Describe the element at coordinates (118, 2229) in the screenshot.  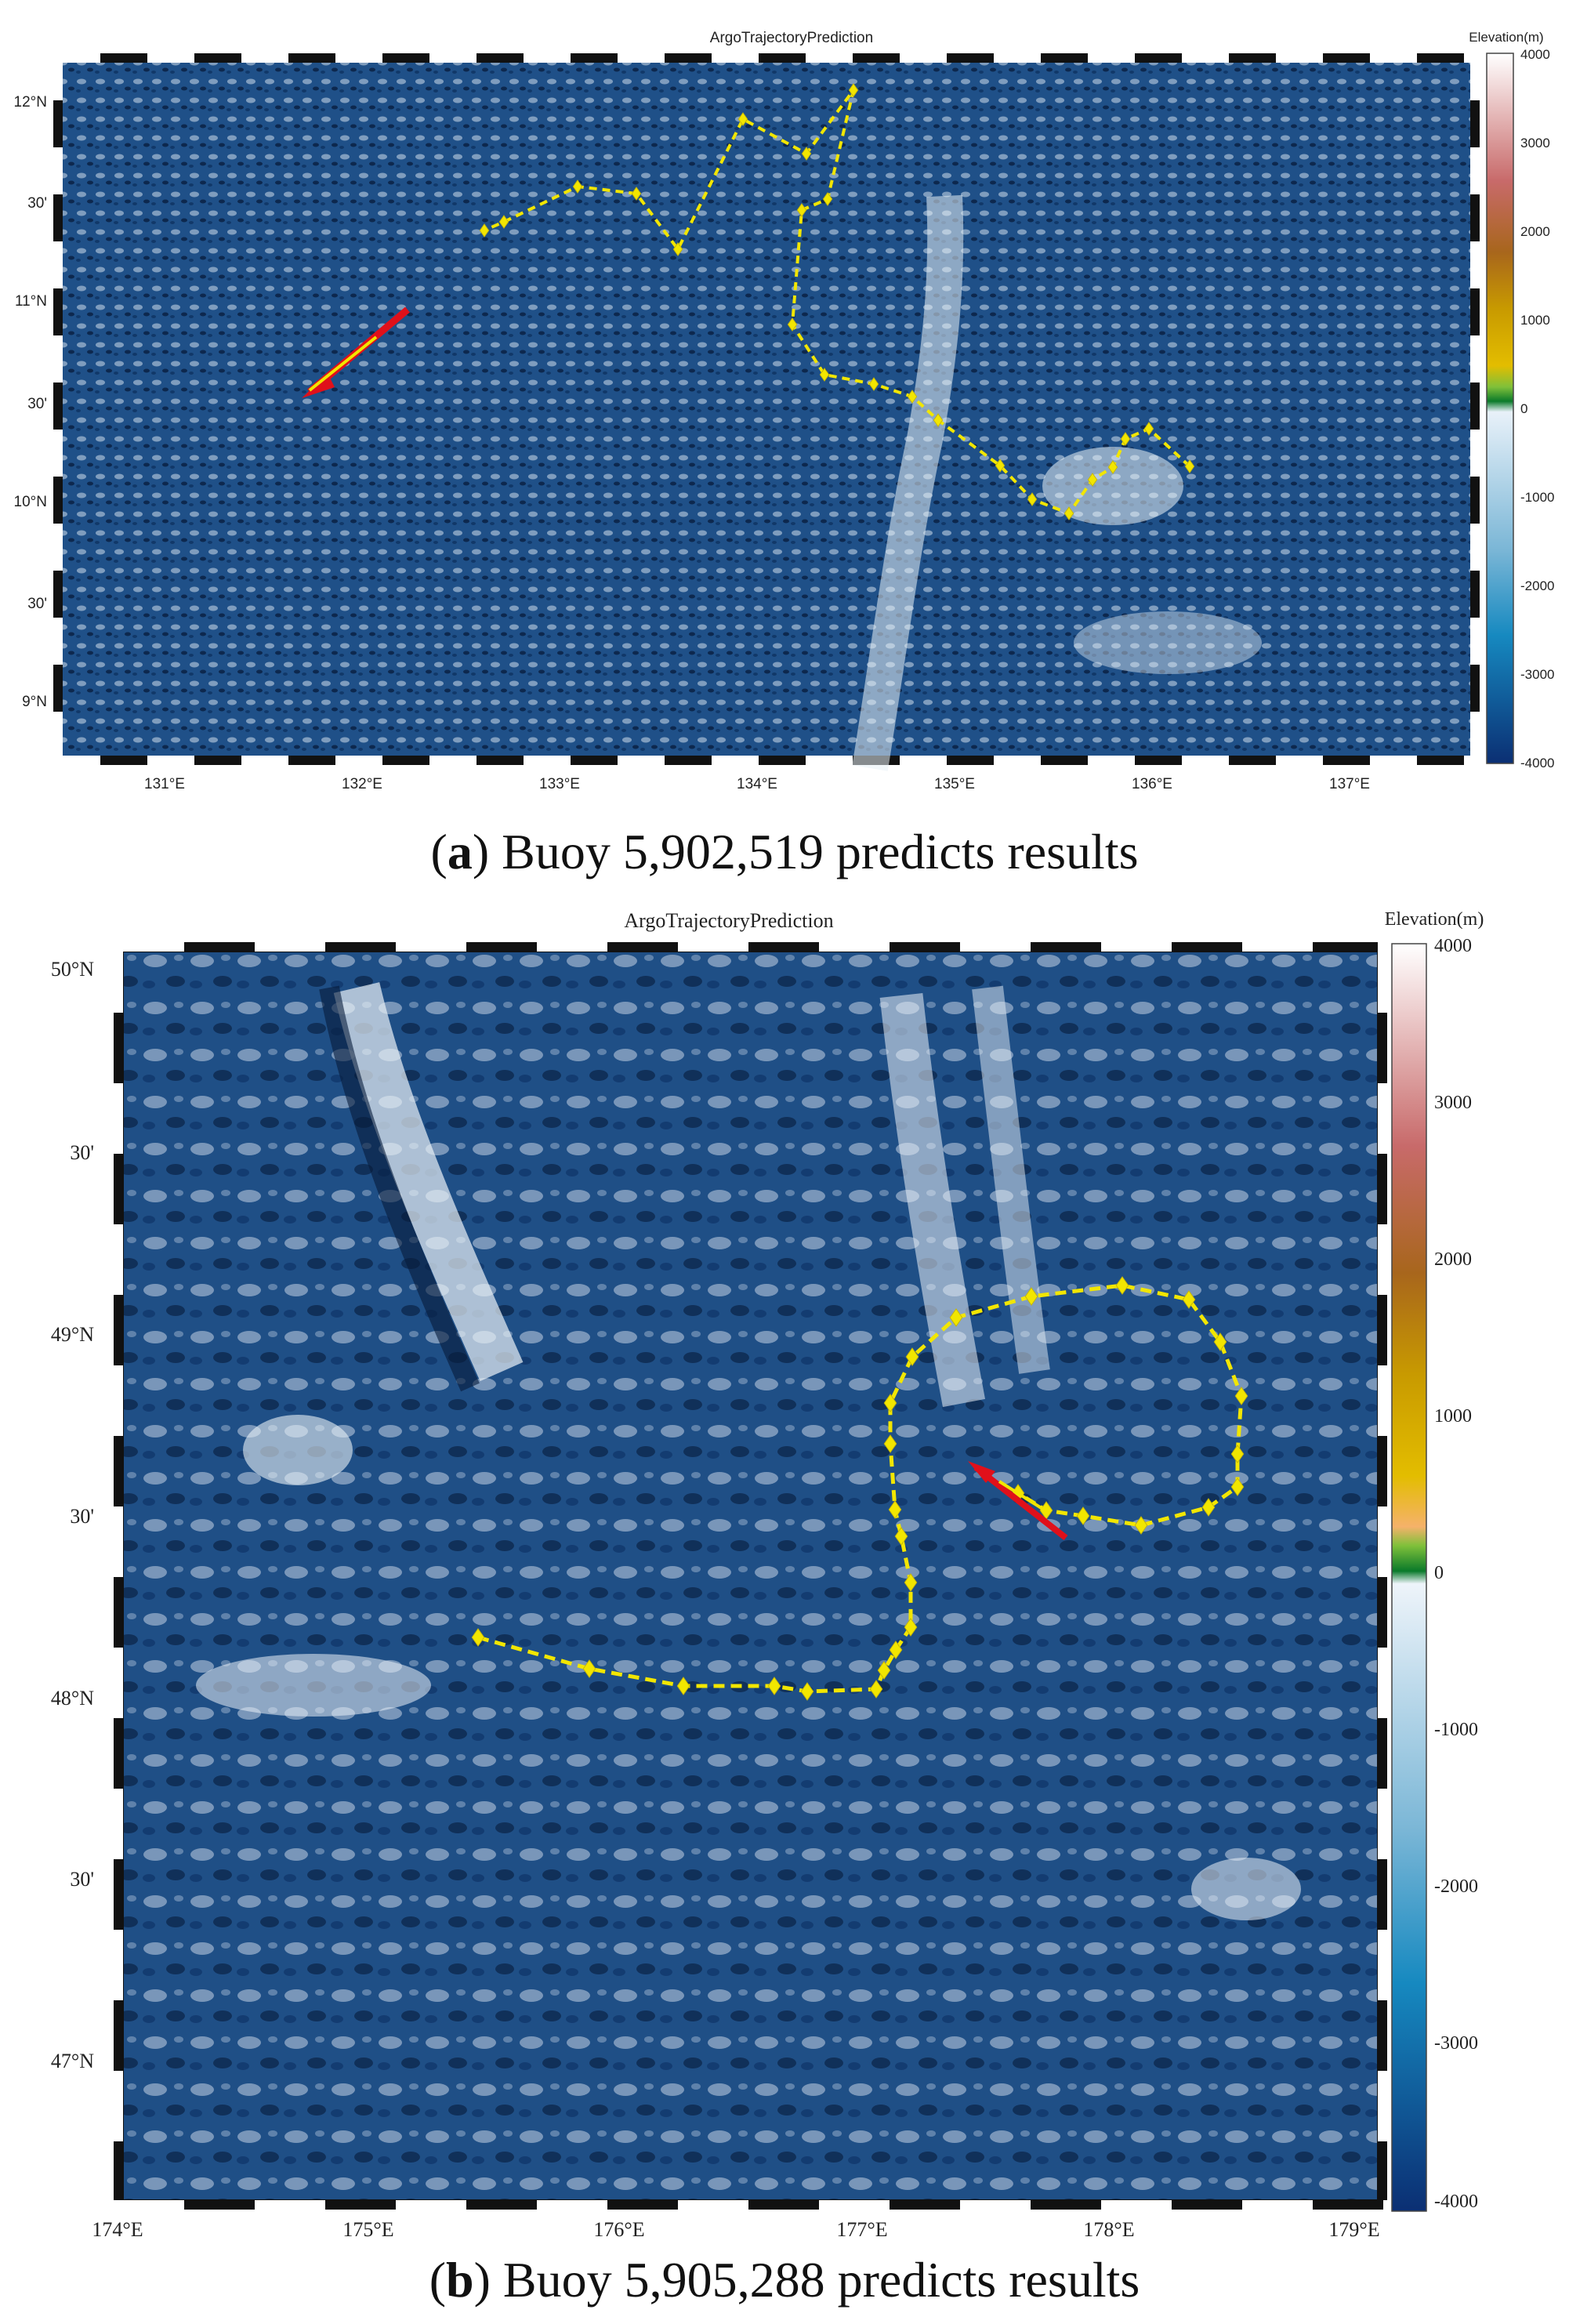
I see `lon-label: 174°E` at that location.